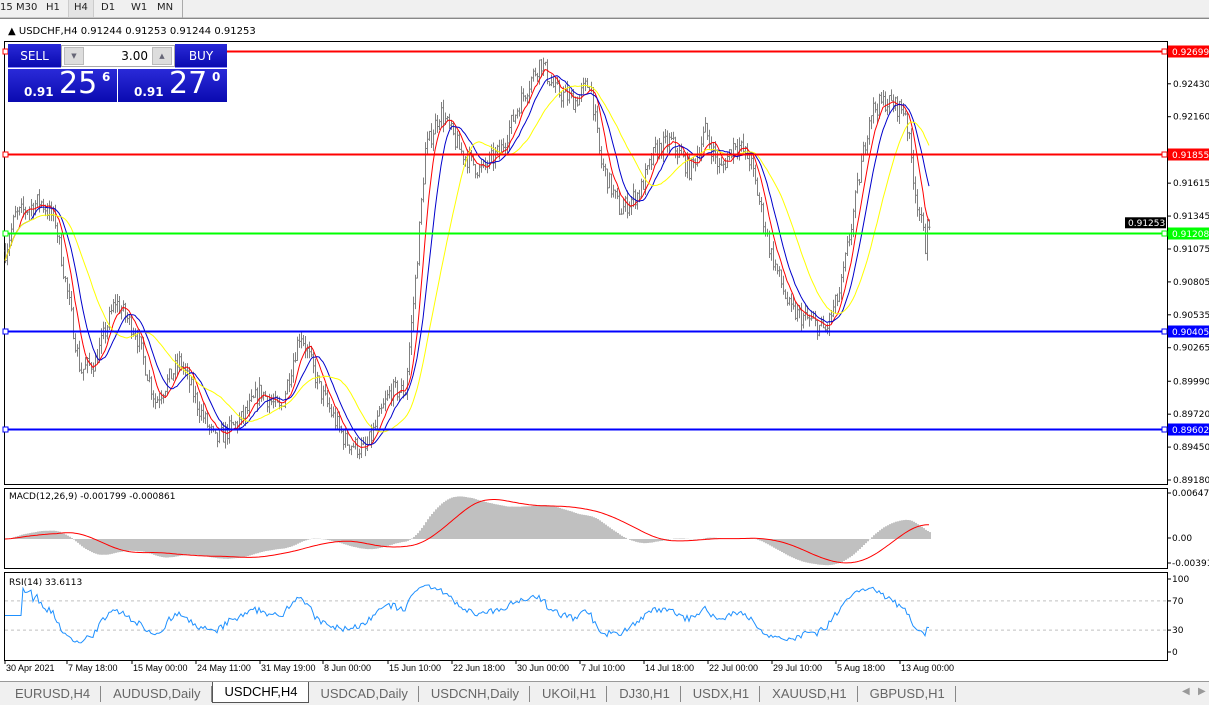 The width and height of the screenshot is (1209, 705). What do you see at coordinates (27, 7) in the screenshot?
I see `timeframe-M30: M30` at bounding box center [27, 7].